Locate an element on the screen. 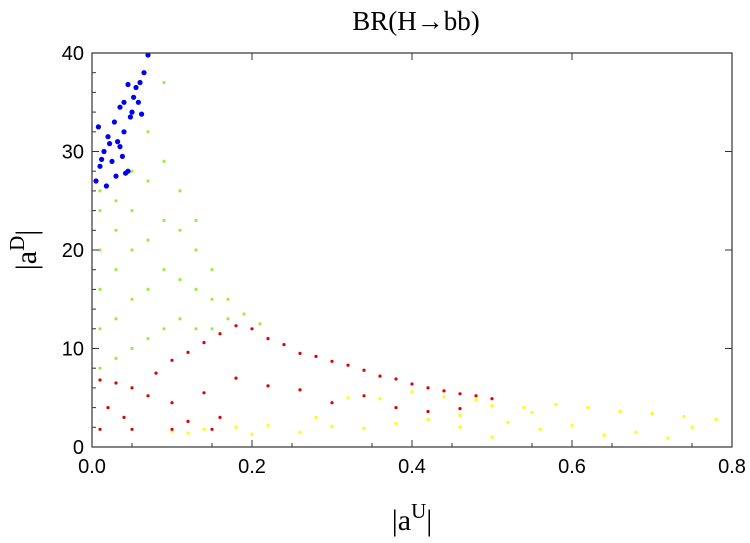 The image size is (750, 543). x-tick-label: 0.8 is located at coordinates (732, 467).